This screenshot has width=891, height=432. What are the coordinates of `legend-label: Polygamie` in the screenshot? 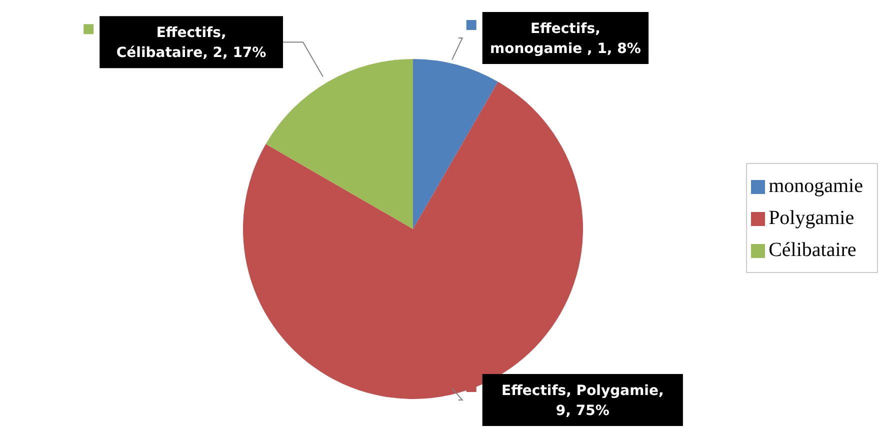 It's located at (811, 218).